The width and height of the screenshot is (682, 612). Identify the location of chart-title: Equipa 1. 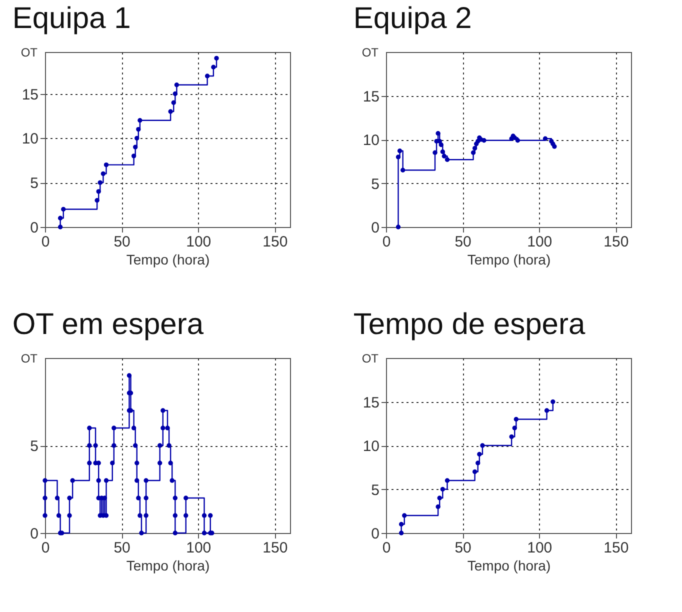
(71, 18).